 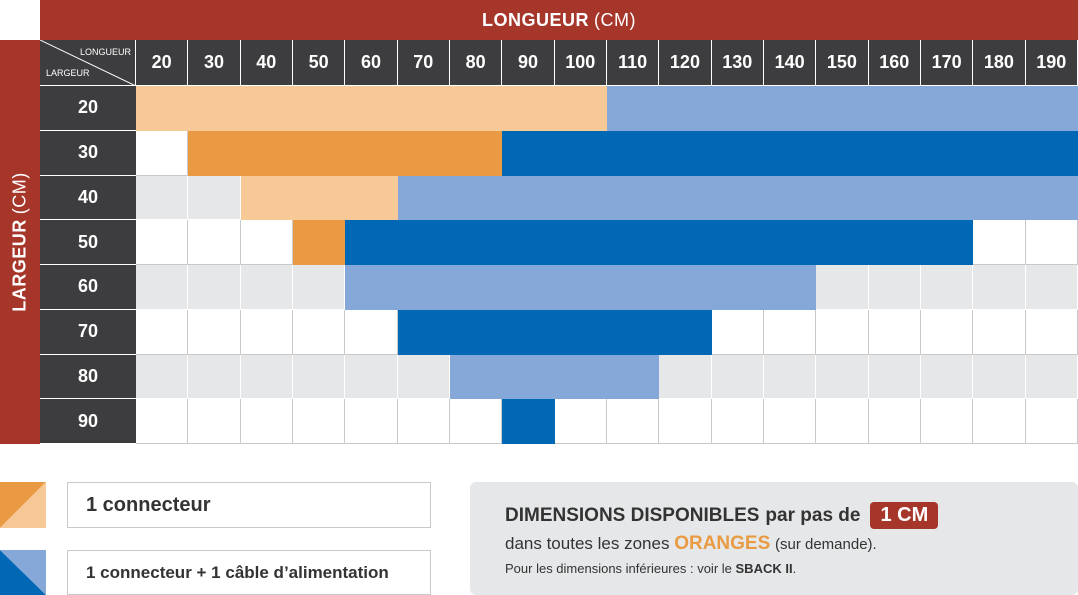 What do you see at coordinates (19, 193) in the screenshot?
I see `width-side-unit: (CM)` at bounding box center [19, 193].